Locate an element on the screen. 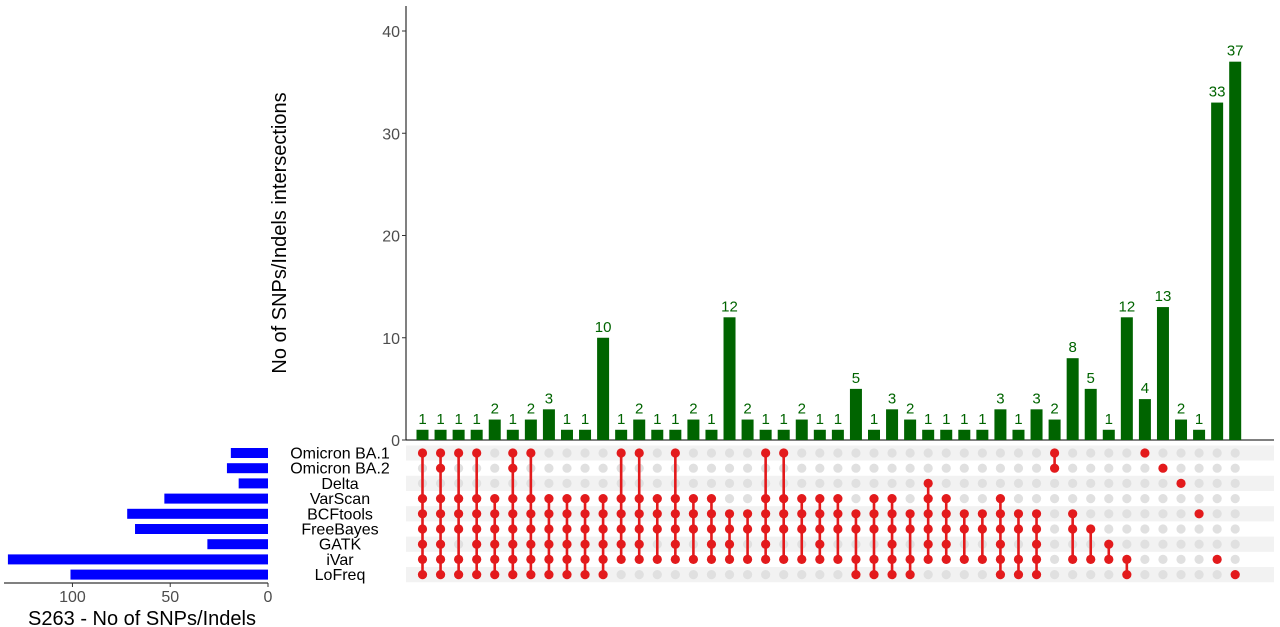 The width and height of the screenshot is (1280, 627). set-size-bar is located at coordinates (201, 529).